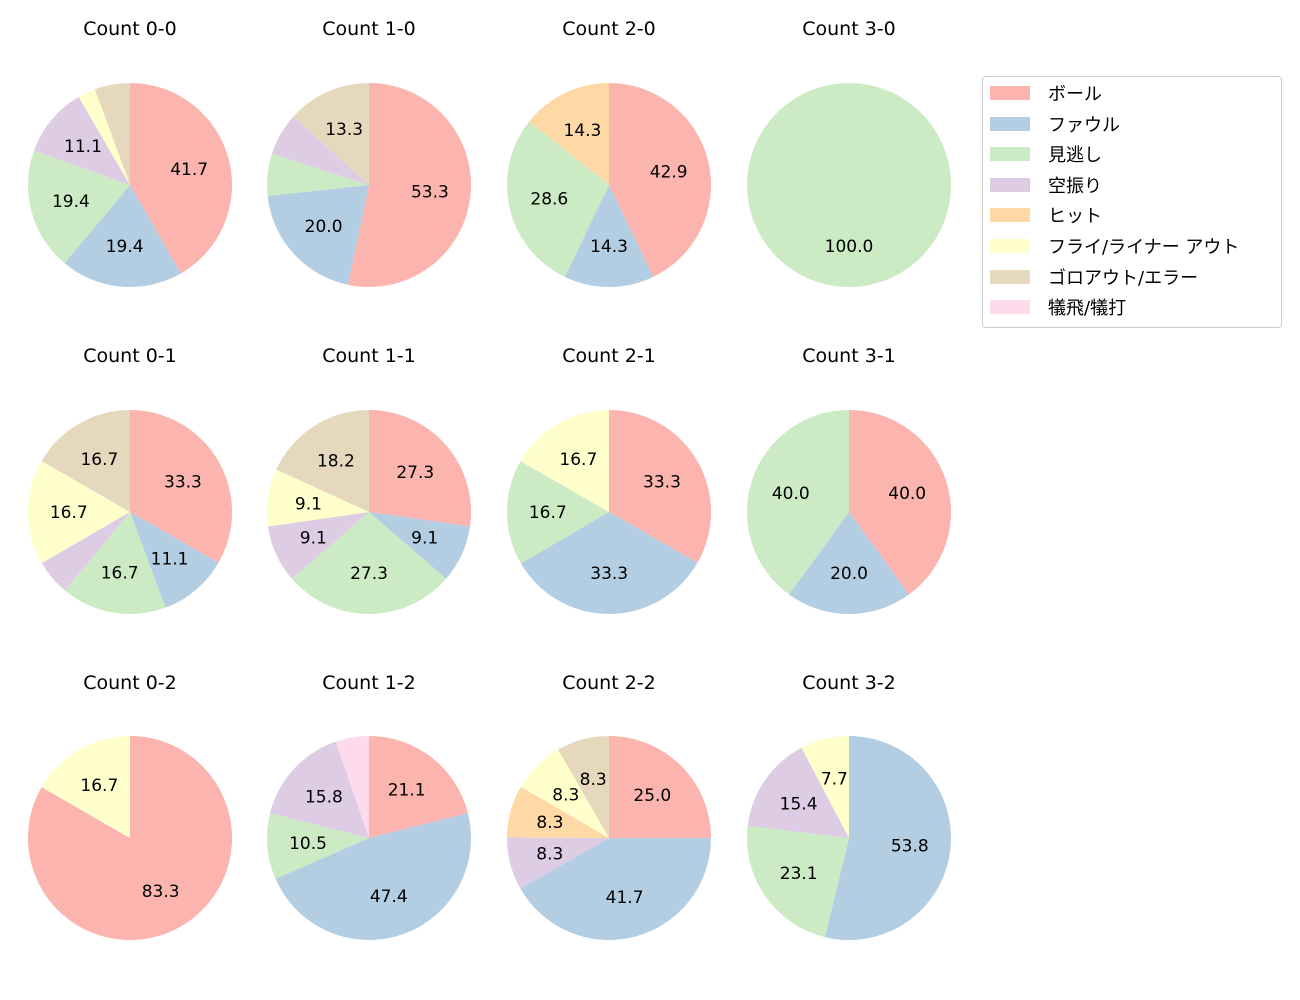 This screenshot has height=1000, width=1300. What do you see at coordinates (389, 897) in the screenshot?
I see `slice-label: 47.4` at bounding box center [389, 897].